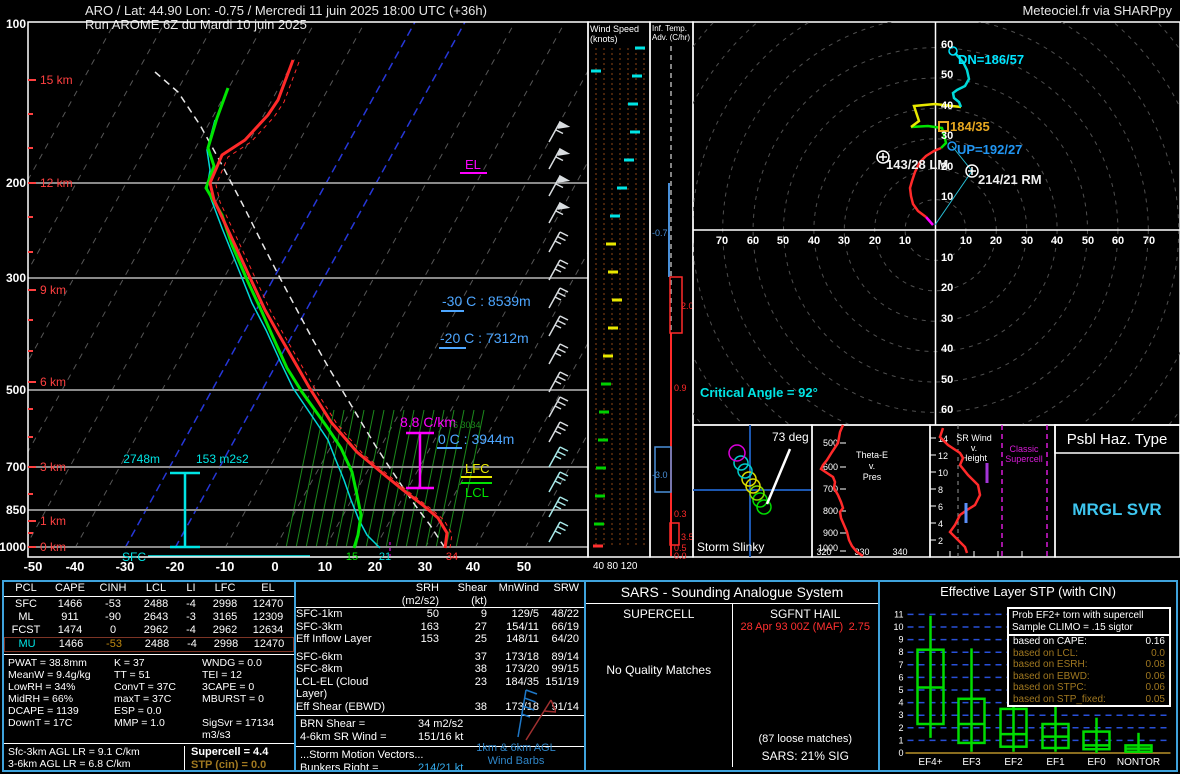  I want to click on table-row-mu: MU 1466 -53 2488 -4 2998 12470, so click(149, 644).